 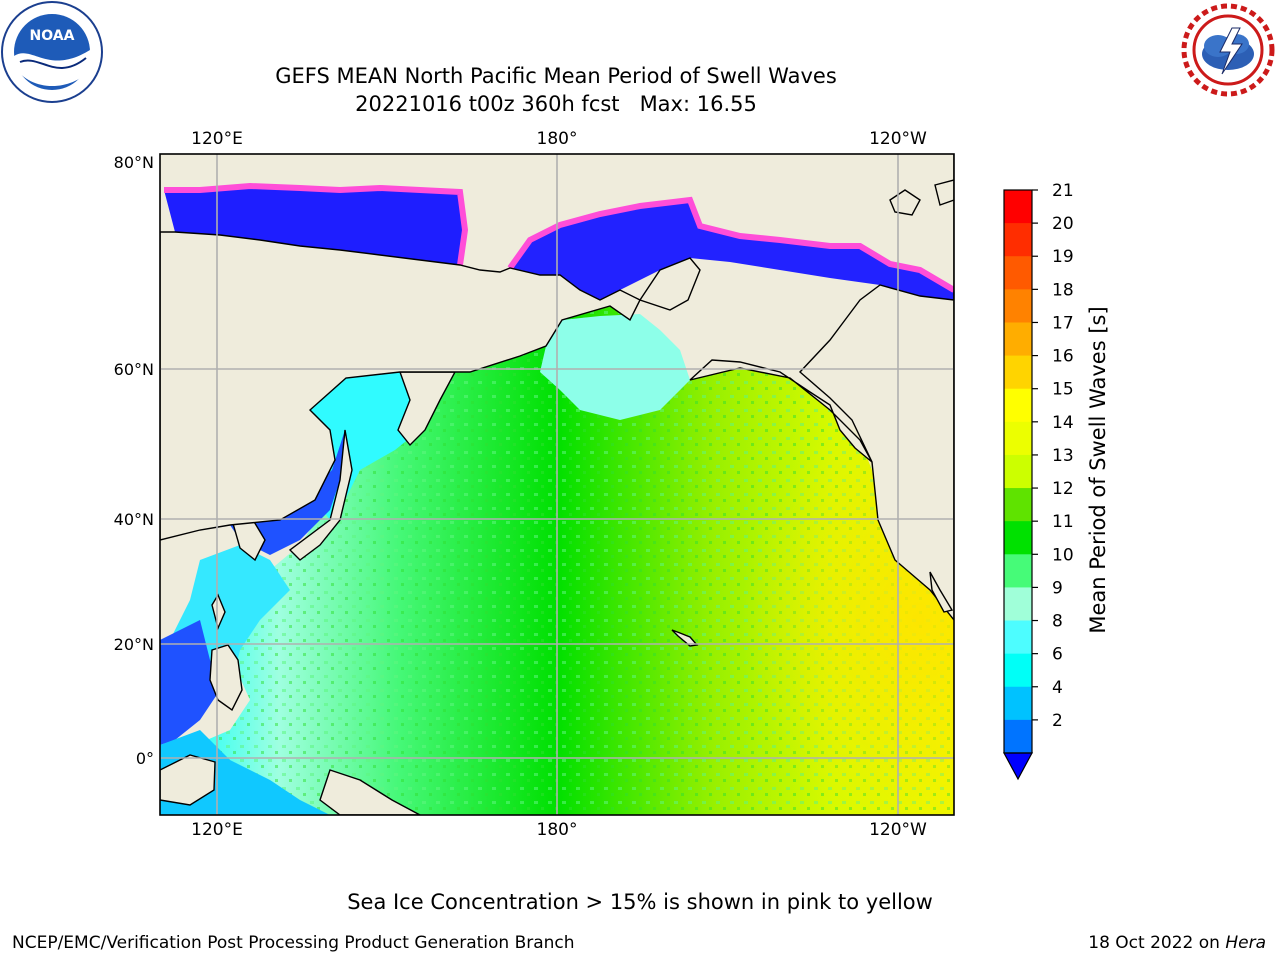 I want to click on bering-sea-field, so click(x=615, y=367).